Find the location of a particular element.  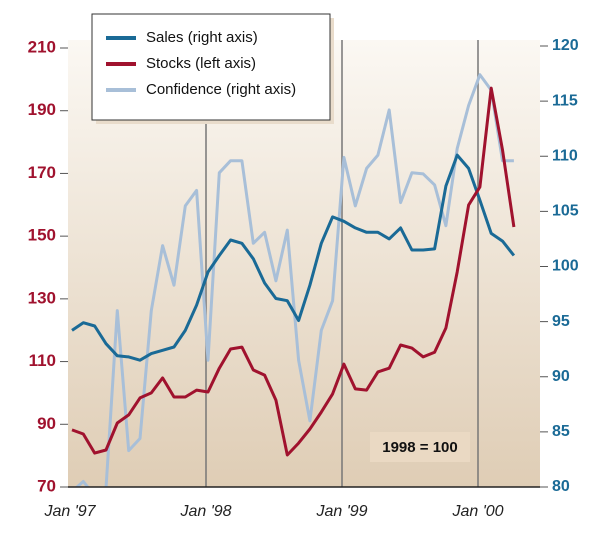

legend-label: Sales (right axis) is located at coordinates (202, 37).